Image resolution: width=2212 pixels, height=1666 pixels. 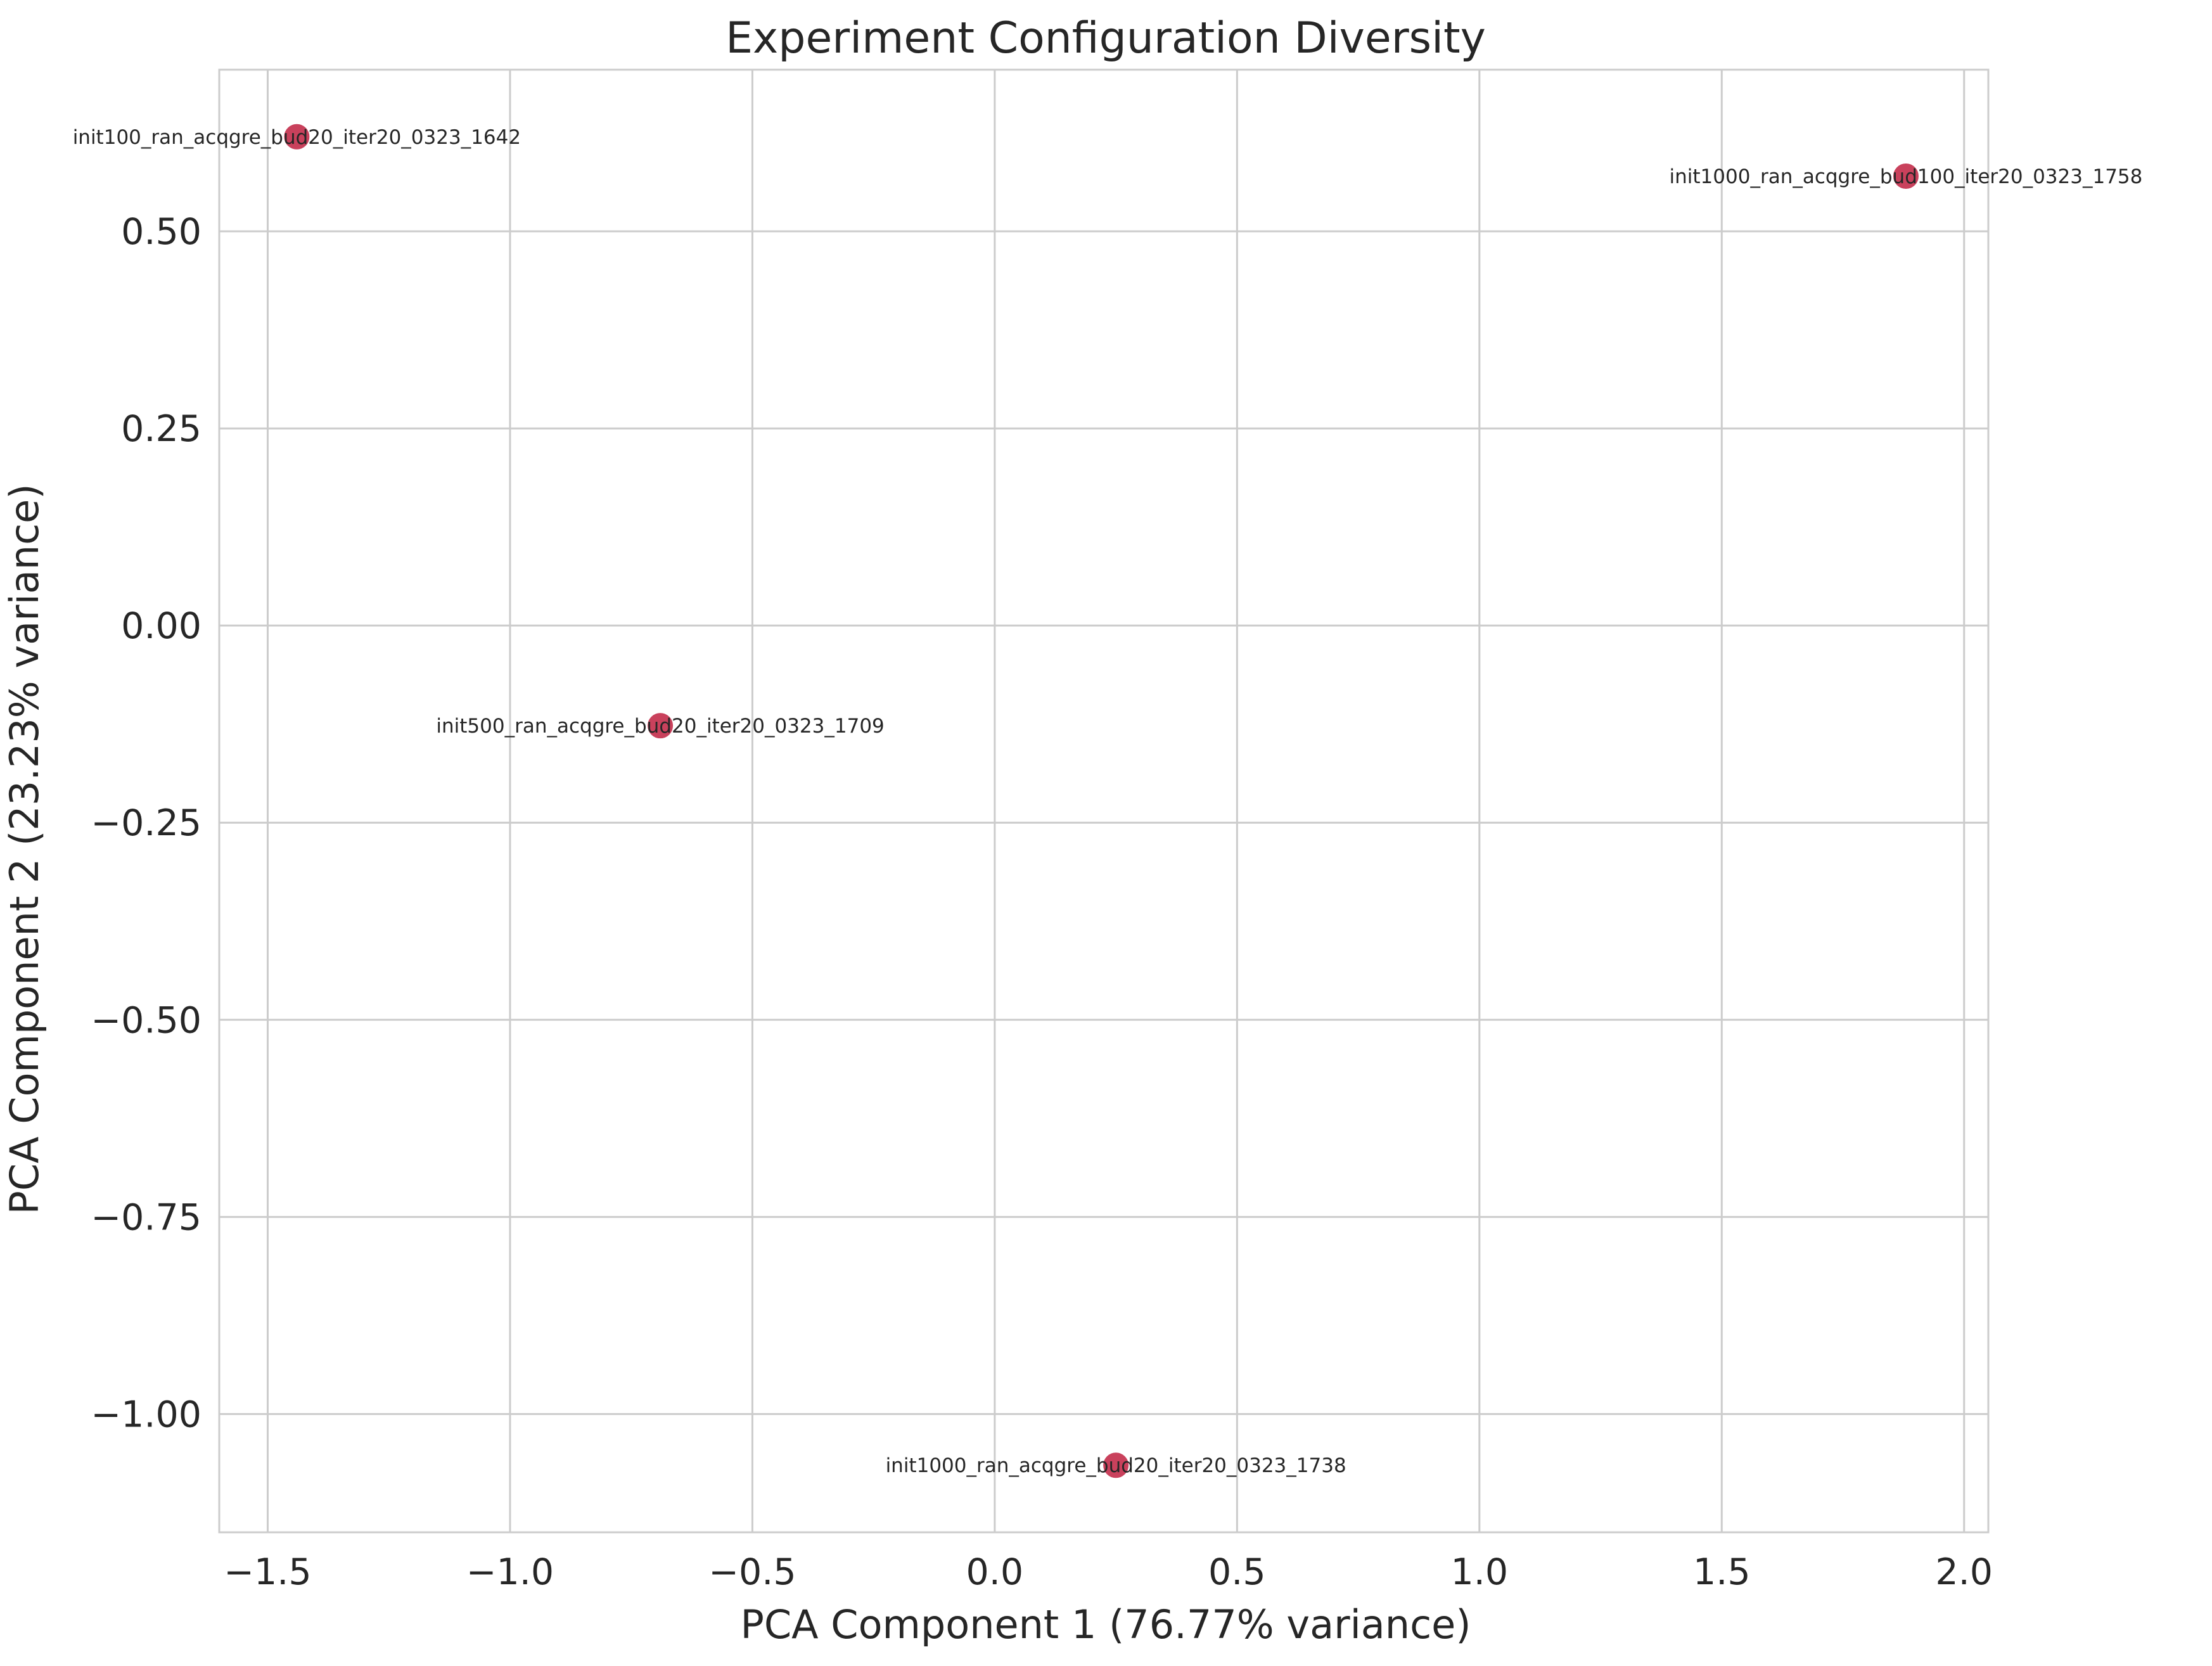 I want to click on x-tick-label: 1.5, so click(x=1722, y=1572).